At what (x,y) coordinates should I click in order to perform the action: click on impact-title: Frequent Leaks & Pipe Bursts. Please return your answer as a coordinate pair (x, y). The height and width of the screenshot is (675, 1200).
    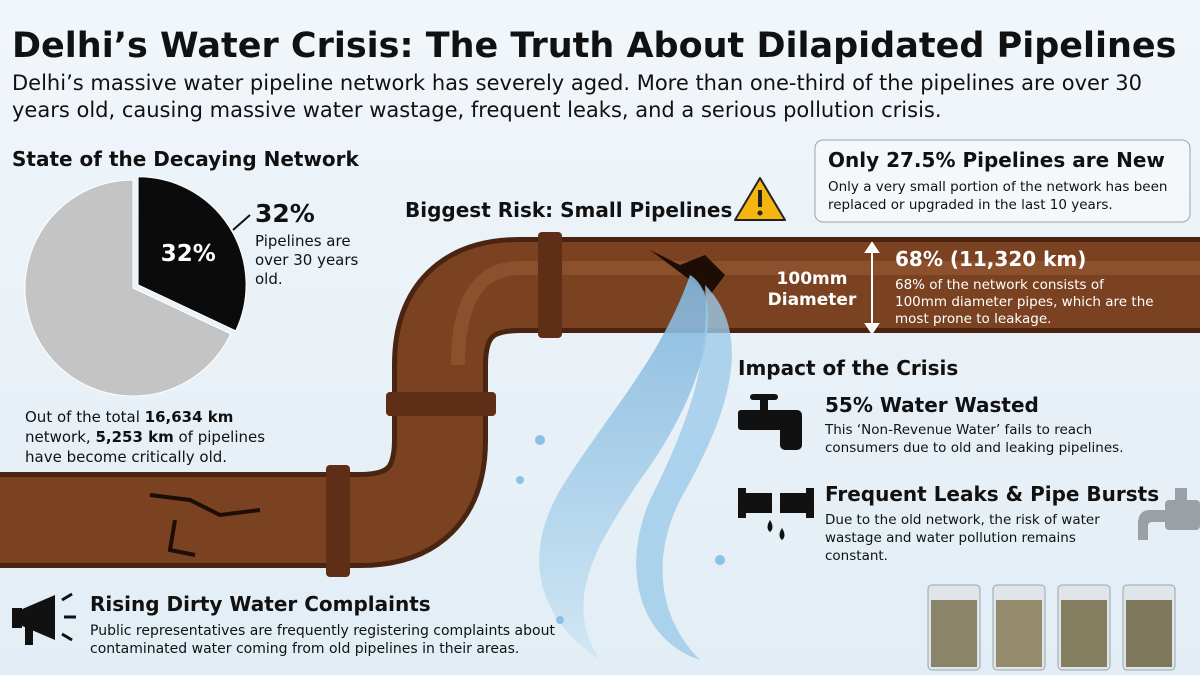
    Looking at the image, I should click on (992, 494).